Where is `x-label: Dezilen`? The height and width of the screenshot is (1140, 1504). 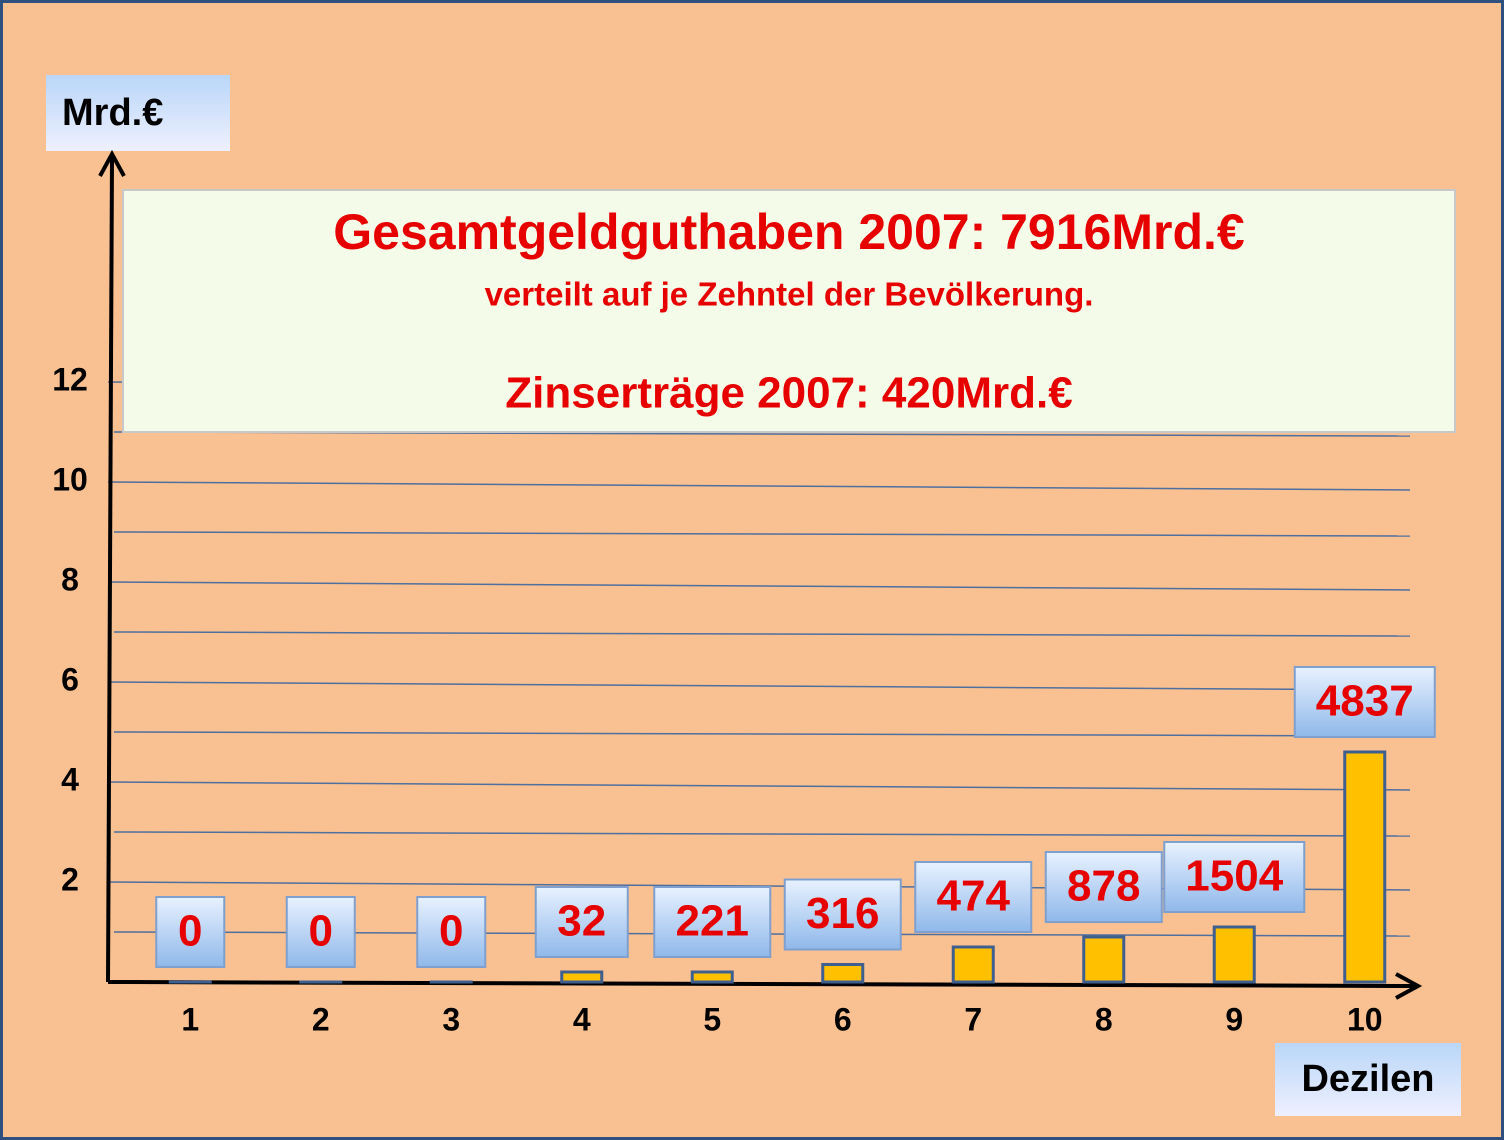 x-label: Dezilen is located at coordinates (1367, 1079).